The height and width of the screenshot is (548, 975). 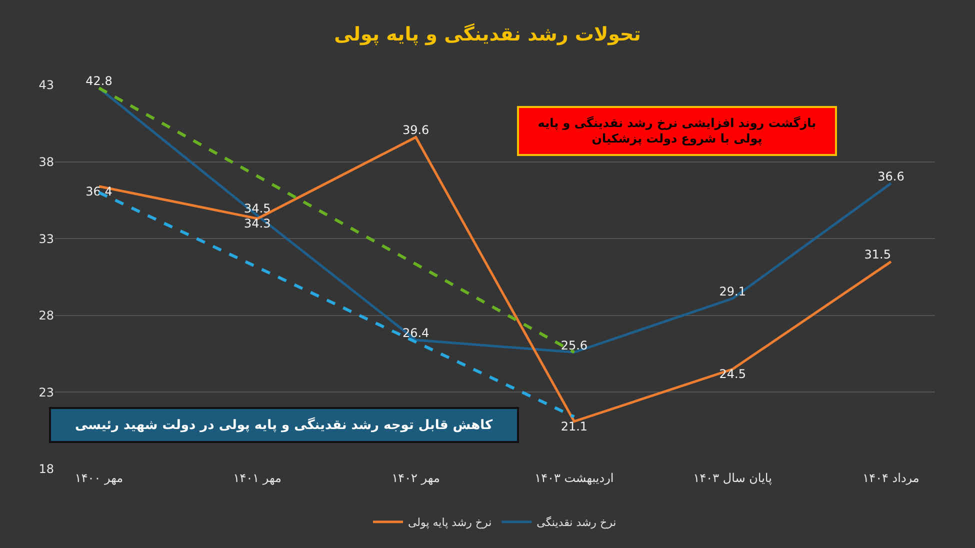 I want to click on annotation: کاهش قابل توجه رشد نقدینگی و پایه پولی در دولت شهید رئیسی, so click(x=284, y=425).